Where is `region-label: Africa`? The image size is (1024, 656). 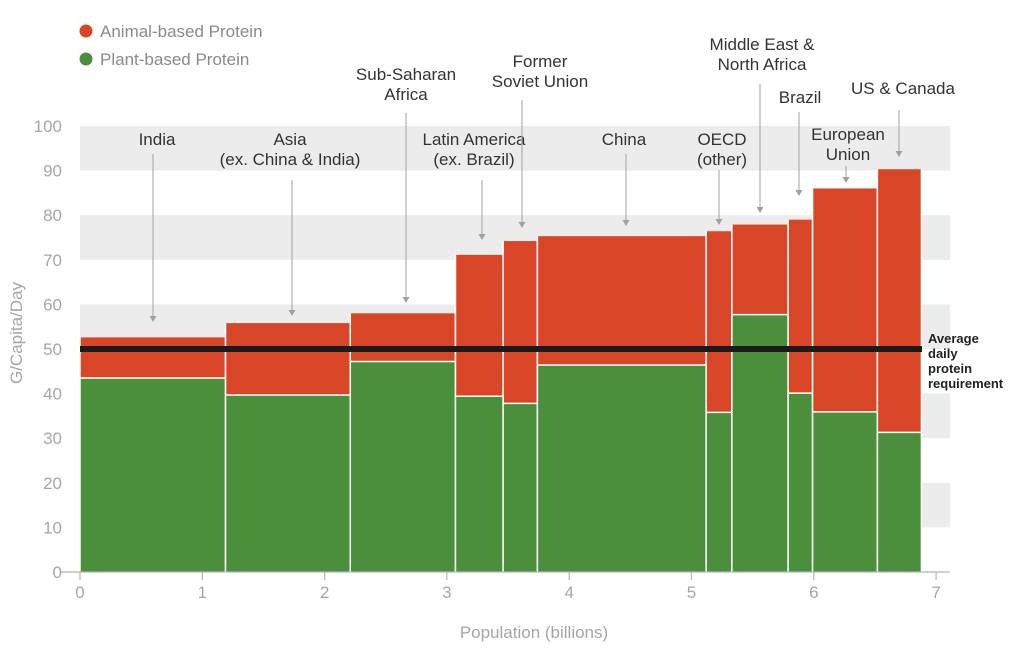
region-label: Africa is located at coordinates (406, 94).